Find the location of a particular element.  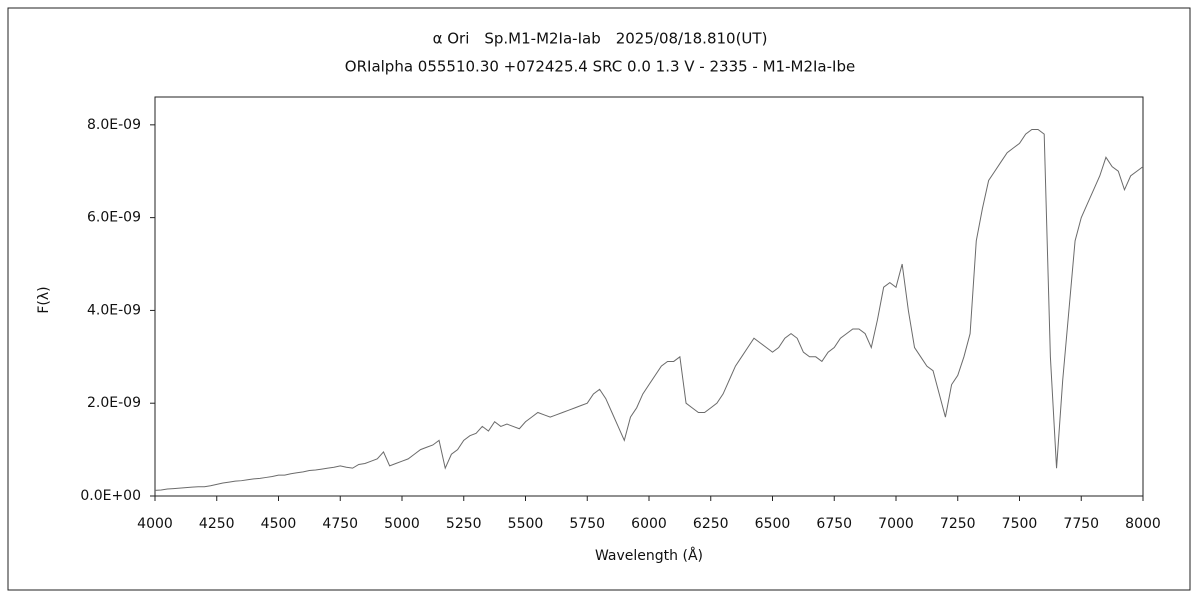

y-tick-label: 4.0E-09 is located at coordinates (114, 310).